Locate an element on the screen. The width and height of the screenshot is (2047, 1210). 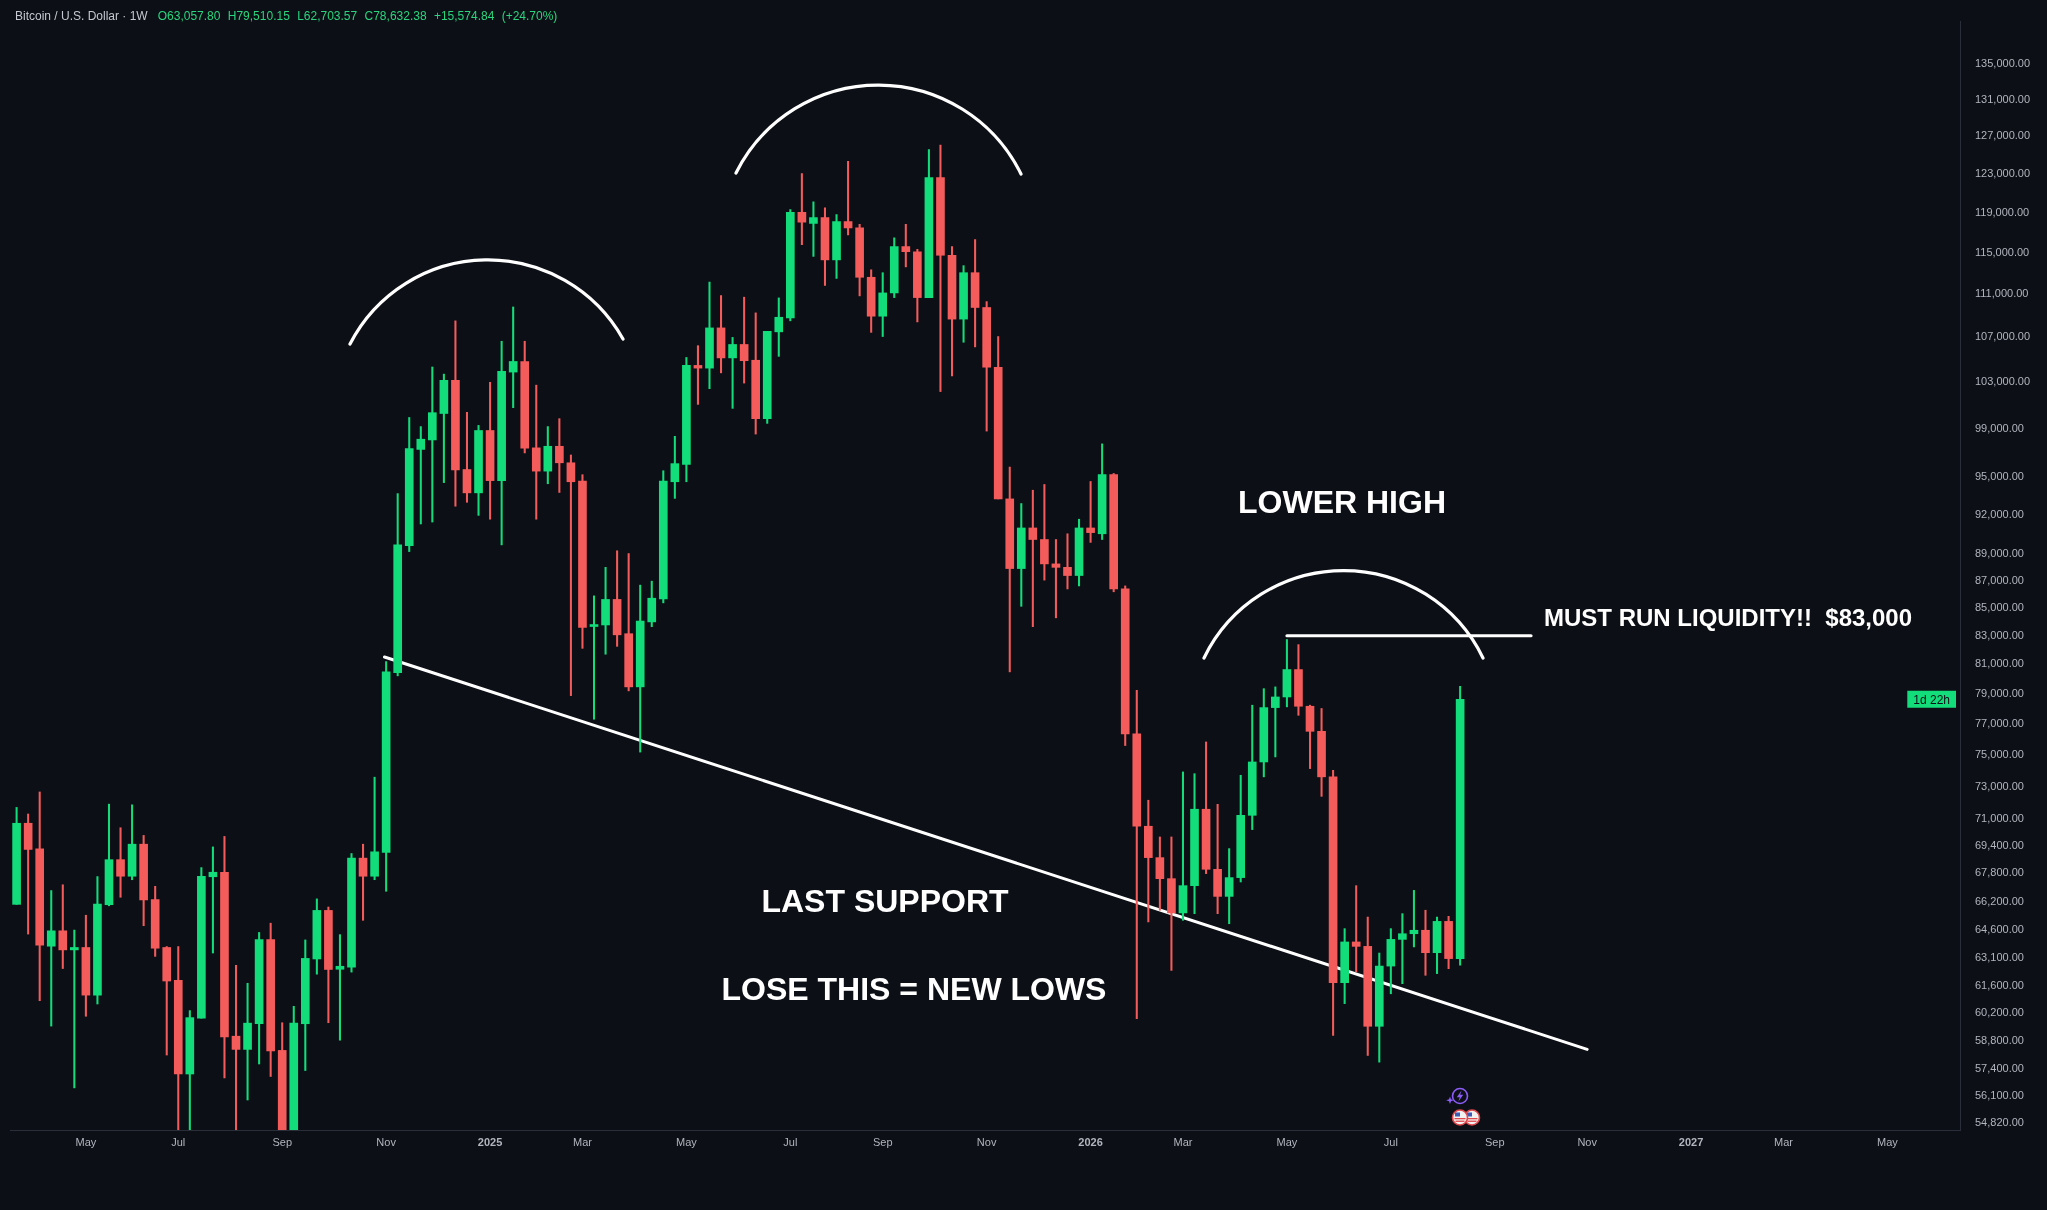
y-tick-label: 63,100.00 is located at coordinates (1999, 956).